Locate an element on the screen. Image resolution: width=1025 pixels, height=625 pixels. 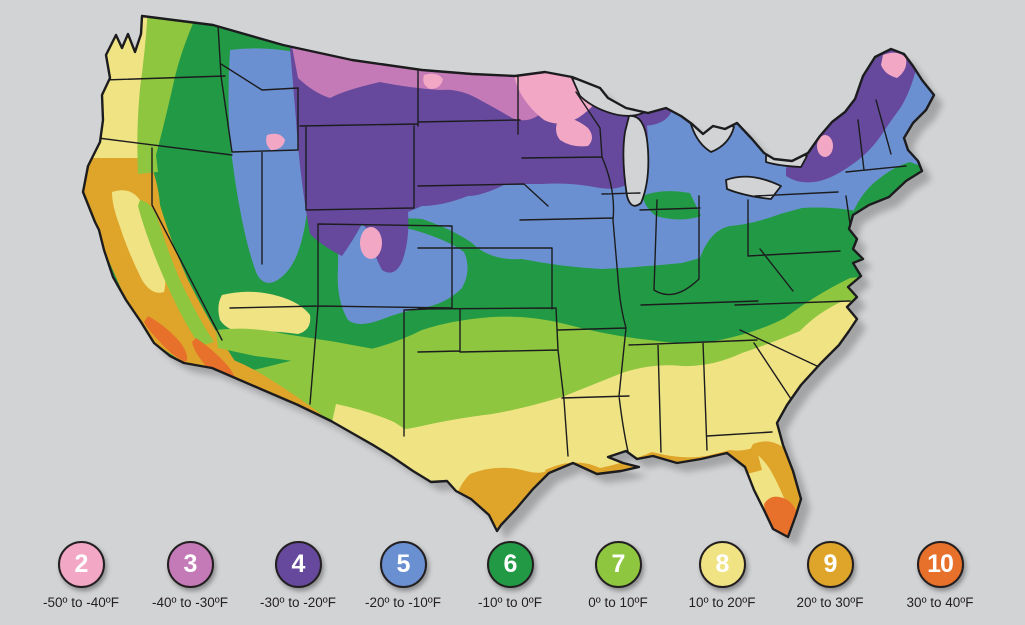
zone-5-badge: 5 is located at coordinates (403, 564).